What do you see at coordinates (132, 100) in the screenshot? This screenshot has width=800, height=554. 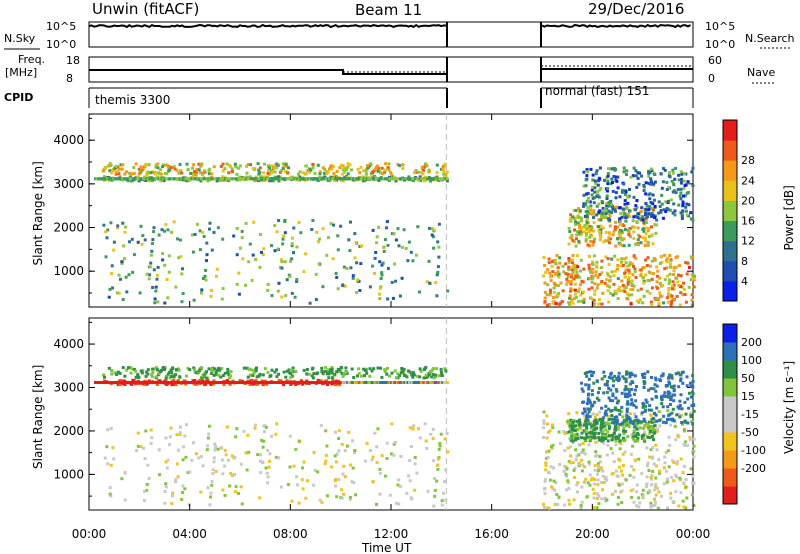 I see `cpid-left: themis 3300` at bounding box center [132, 100].